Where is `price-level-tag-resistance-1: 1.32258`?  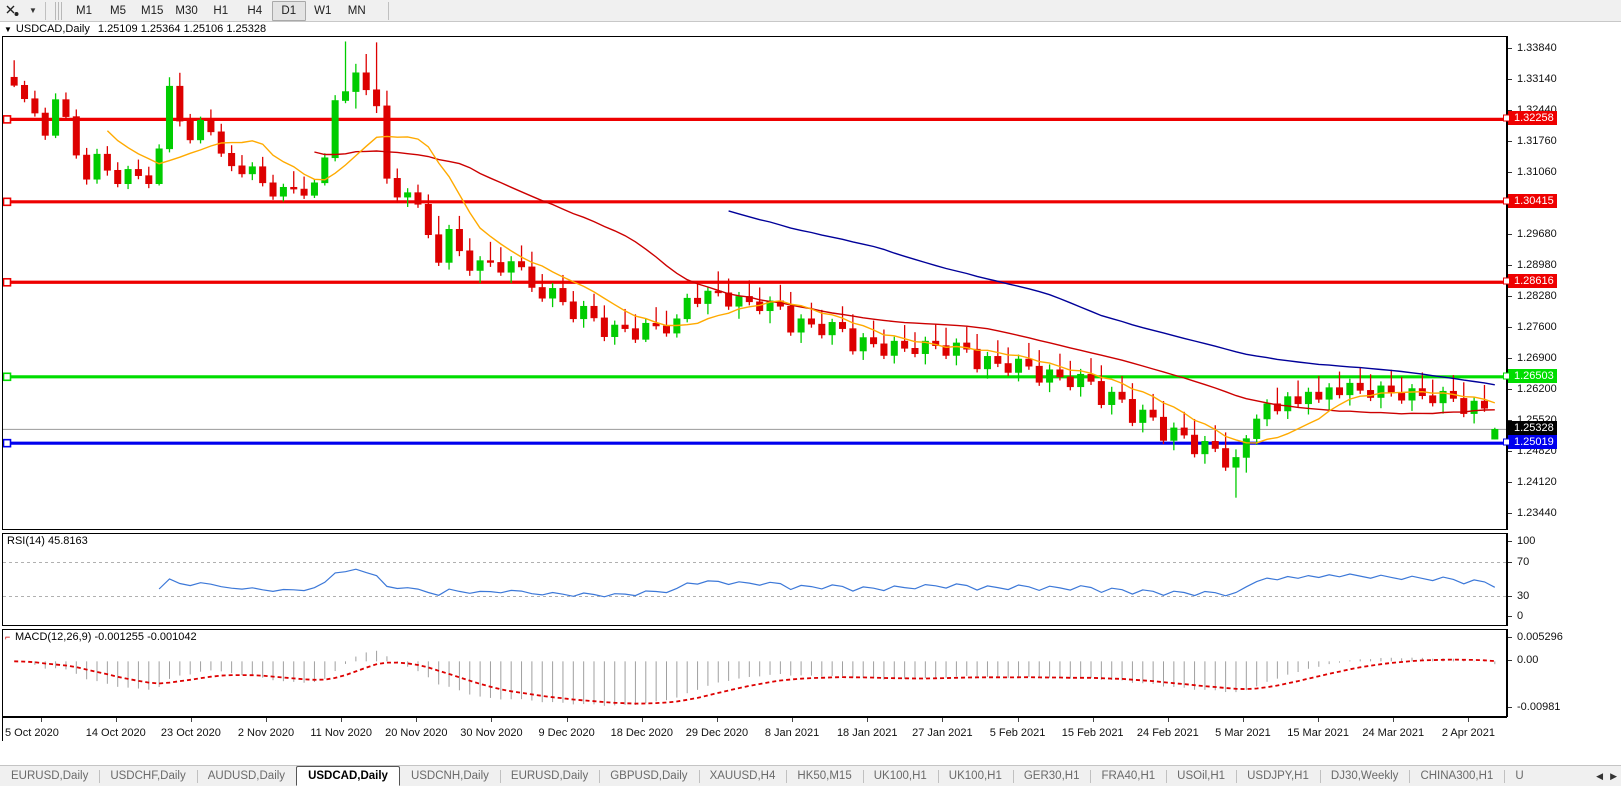
price-level-tag-resistance-1: 1.32258 is located at coordinates (1532, 118).